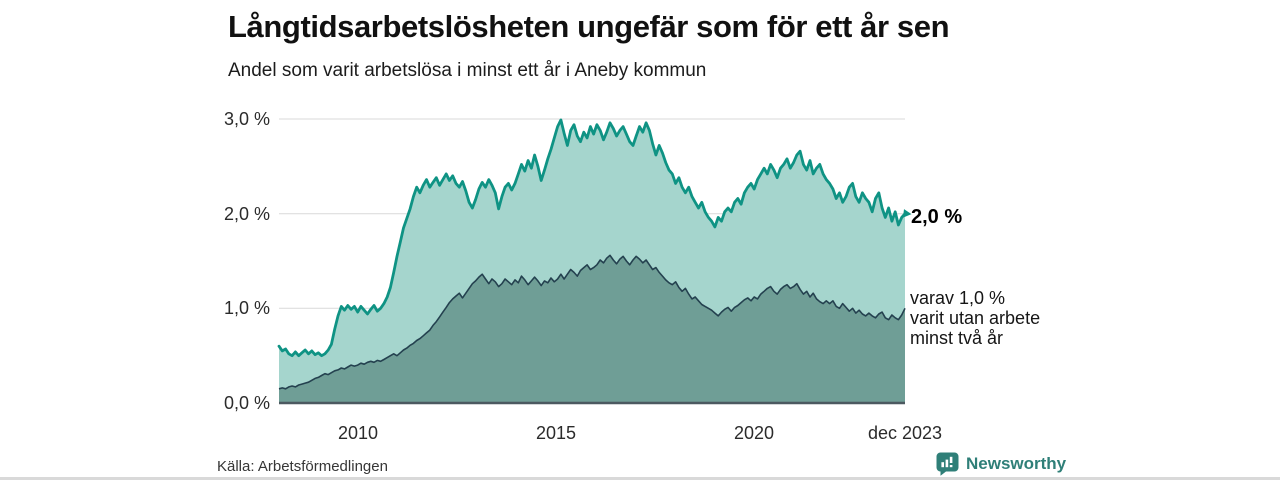 Image resolution: width=1280 pixels, height=480 pixels. What do you see at coordinates (246, 214) in the screenshot?
I see `y-axis-label-2: 2,0 %` at bounding box center [246, 214].